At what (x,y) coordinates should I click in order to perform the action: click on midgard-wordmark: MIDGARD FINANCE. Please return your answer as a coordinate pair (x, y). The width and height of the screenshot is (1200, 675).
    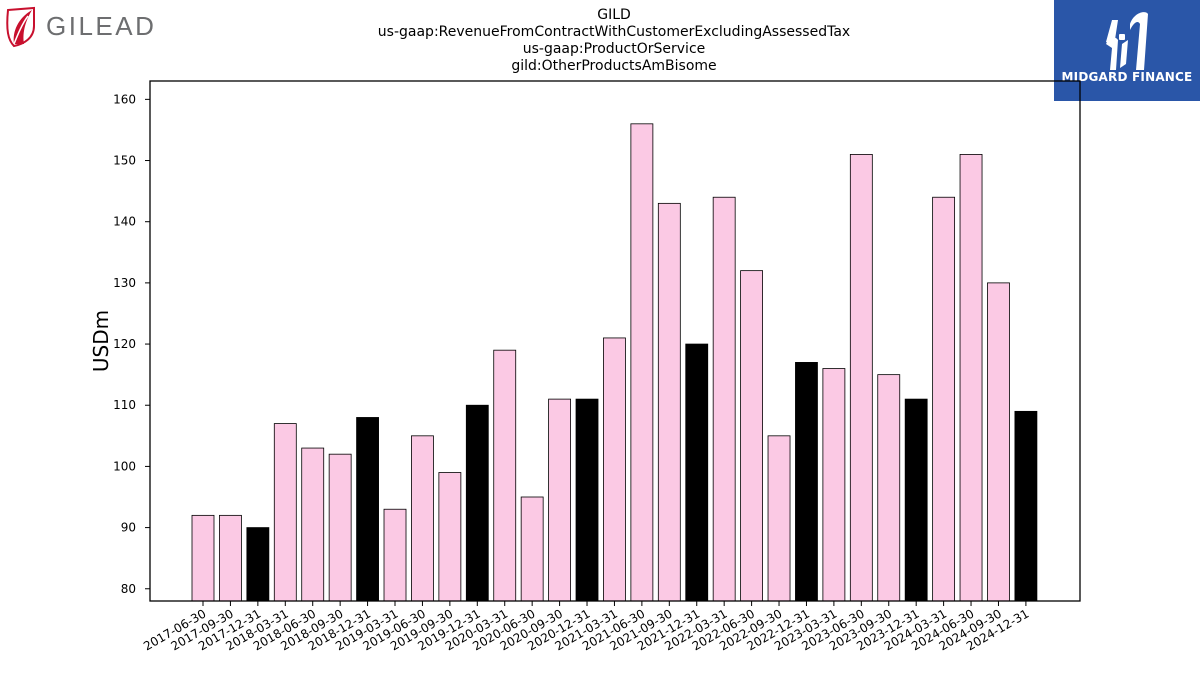
    Looking at the image, I should click on (1127, 77).